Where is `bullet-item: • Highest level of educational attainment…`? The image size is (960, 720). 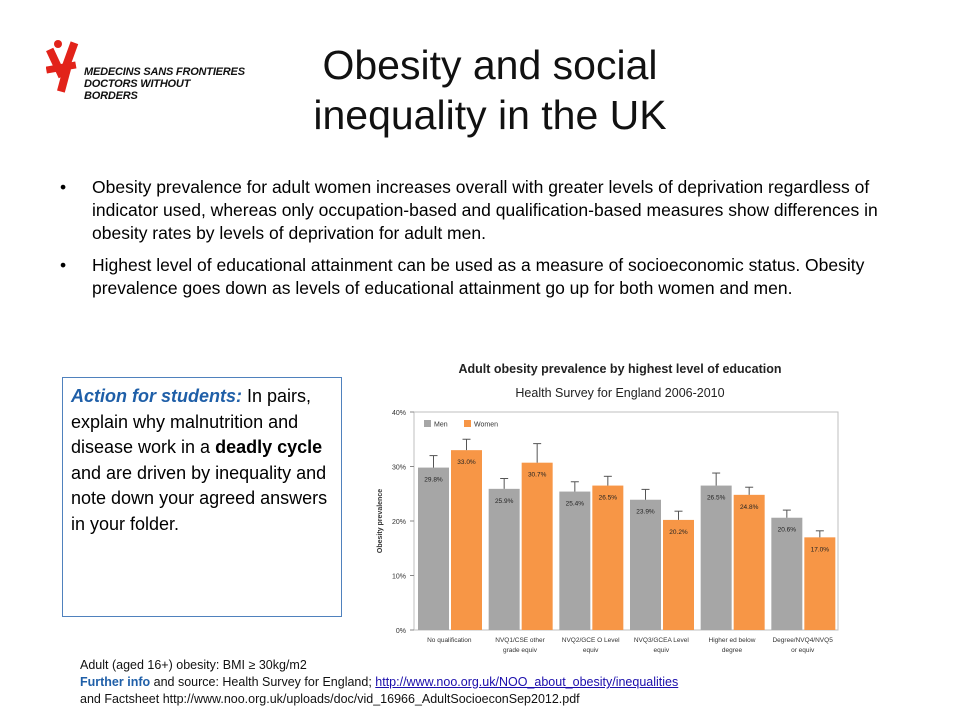 bullet-item: • Highest level of educational attainment… is located at coordinates (483, 277).